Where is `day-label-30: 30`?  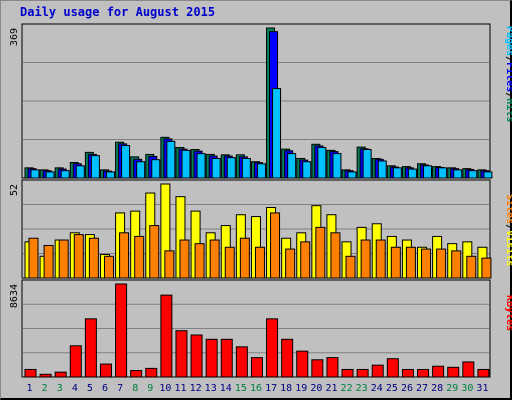
day-label-30: 30 is located at coordinates (467, 388).